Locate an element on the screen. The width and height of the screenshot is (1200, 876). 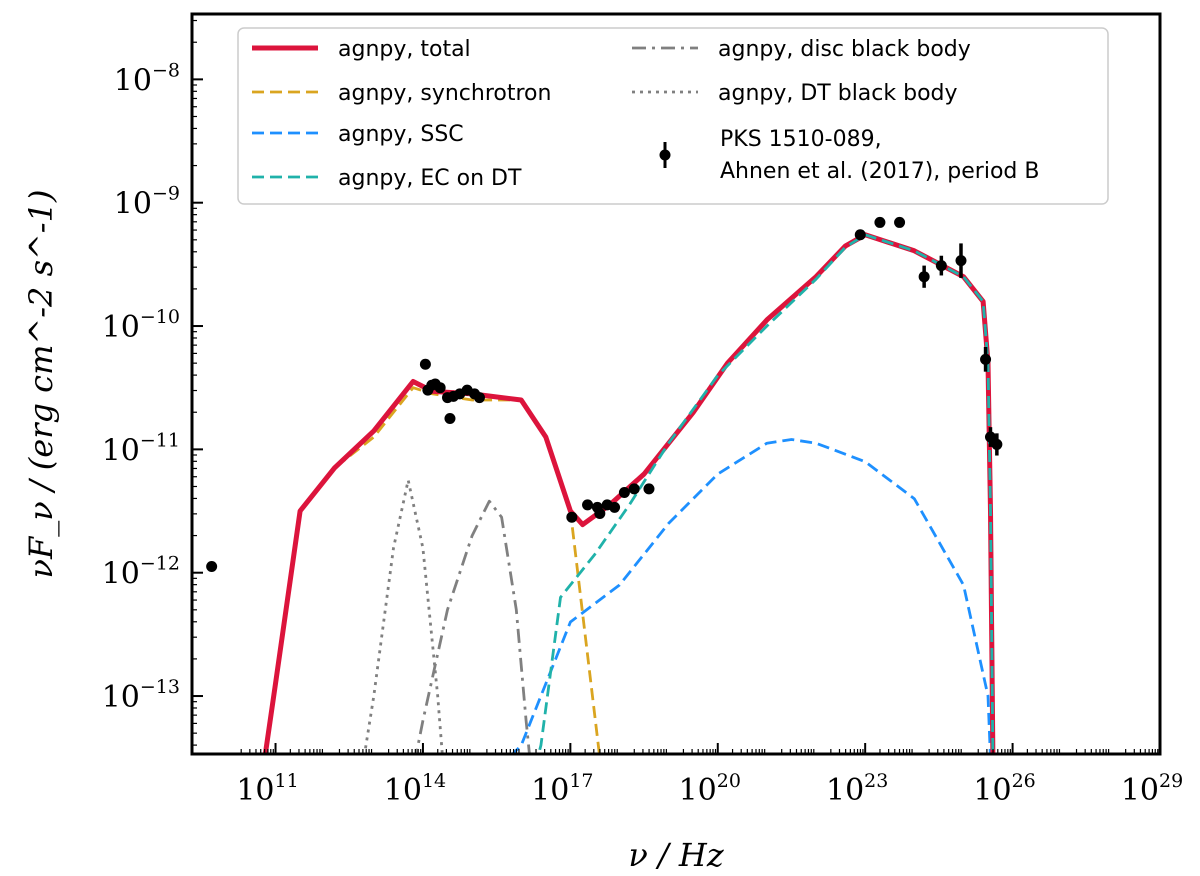
x-tick-label: 1023 is located at coordinates (857, 789).